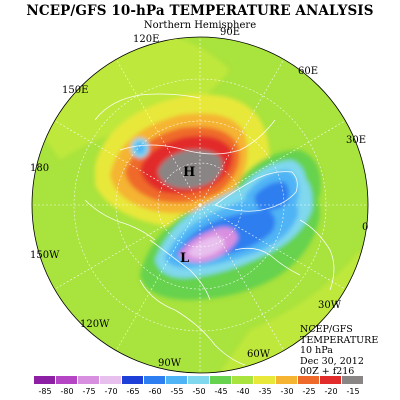  What do you see at coordinates (327, 371) in the screenshot?
I see `info-forecast-hour: 00Z + f216` at bounding box center [327, 371].